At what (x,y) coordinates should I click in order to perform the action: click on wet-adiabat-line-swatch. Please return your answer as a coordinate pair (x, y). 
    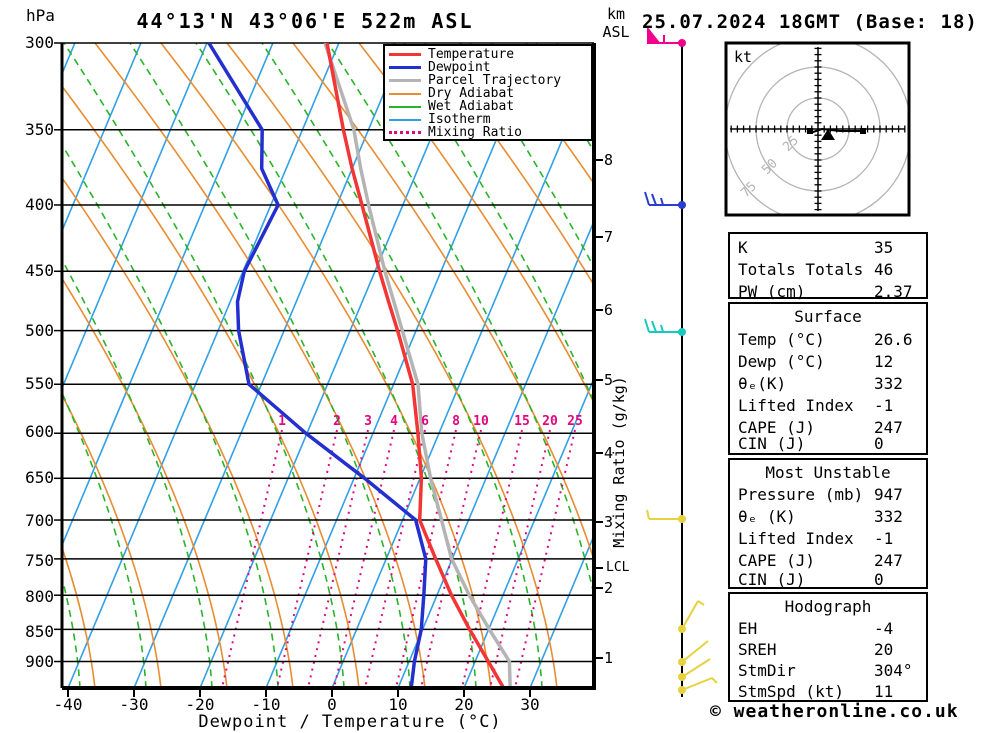
    Looking at the image, I should click on (405, 106).